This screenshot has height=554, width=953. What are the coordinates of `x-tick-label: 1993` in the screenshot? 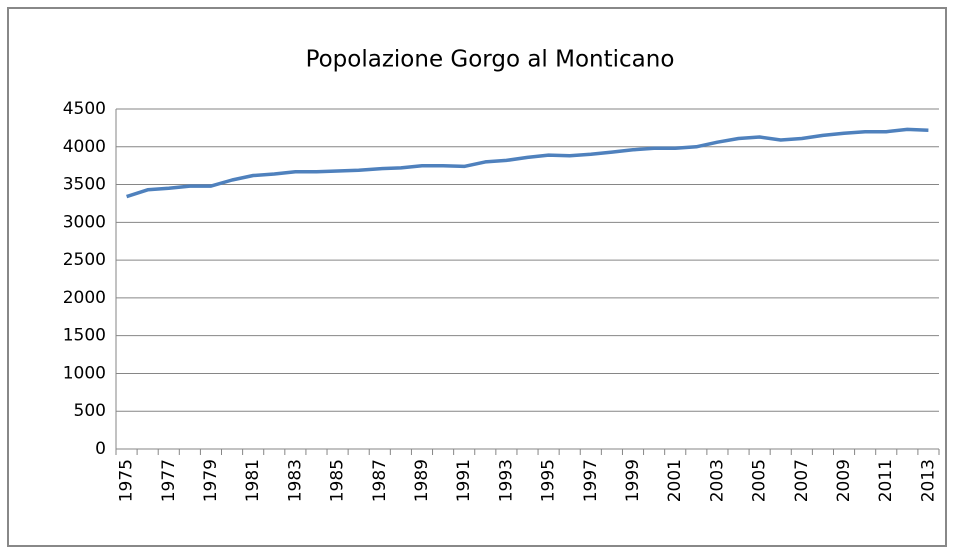 It's located at (506, 480).